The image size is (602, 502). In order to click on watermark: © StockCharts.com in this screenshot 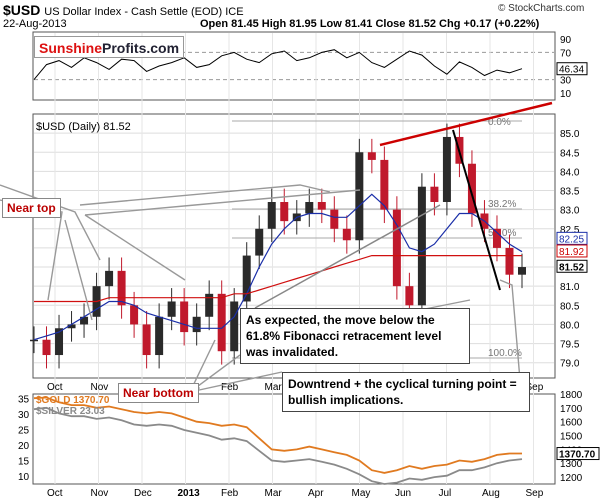, I will do `click(541, 8)`.